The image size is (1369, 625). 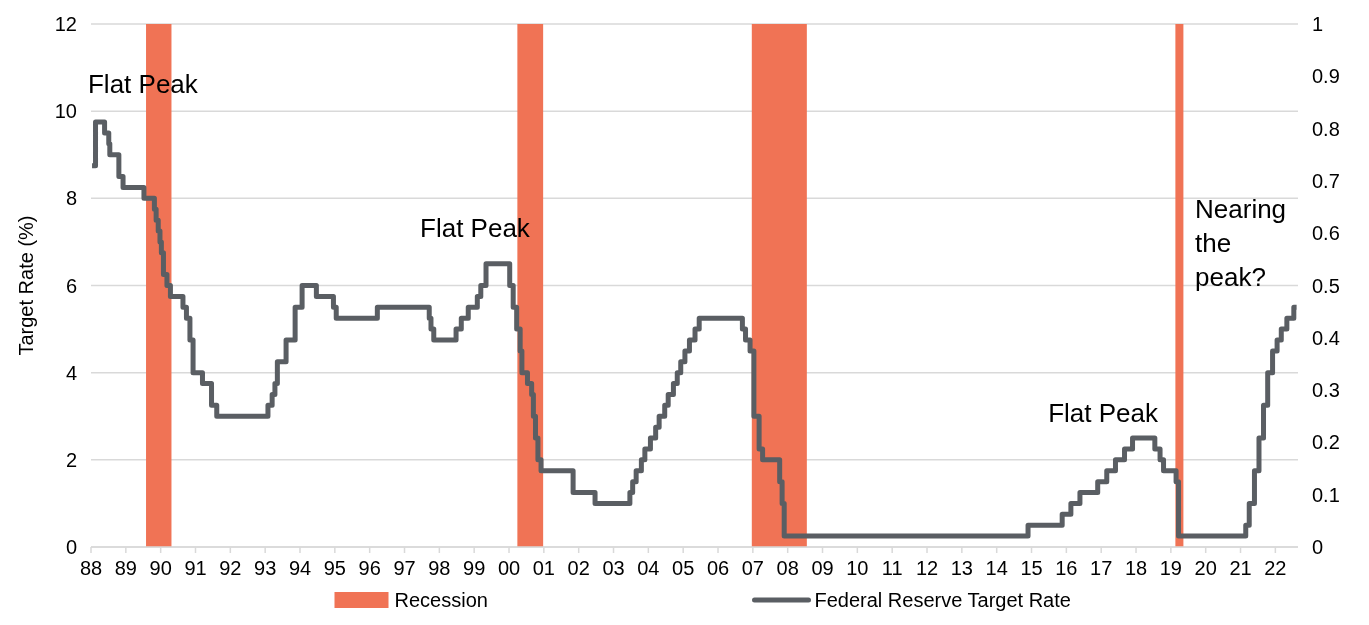 What do you see at coordinates (300, 568) in the screenshot?
I see `x-tick-label: 94` at bounding box center [300, 568].